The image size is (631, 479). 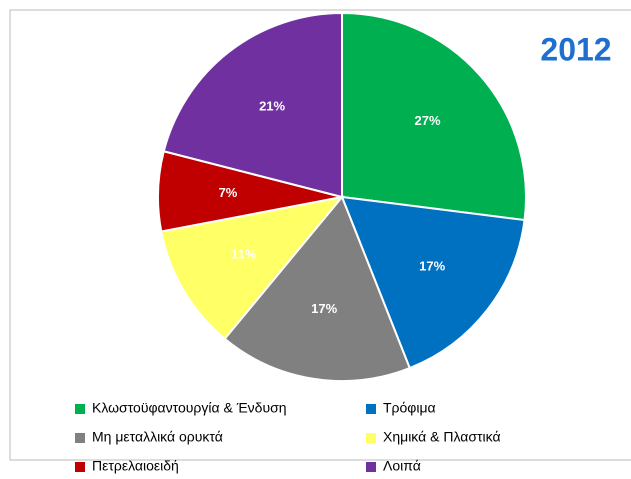 I want to click on legend-label: Κλωστοϋφαντουργία & Ένδυση, so click(x=189, y=408).